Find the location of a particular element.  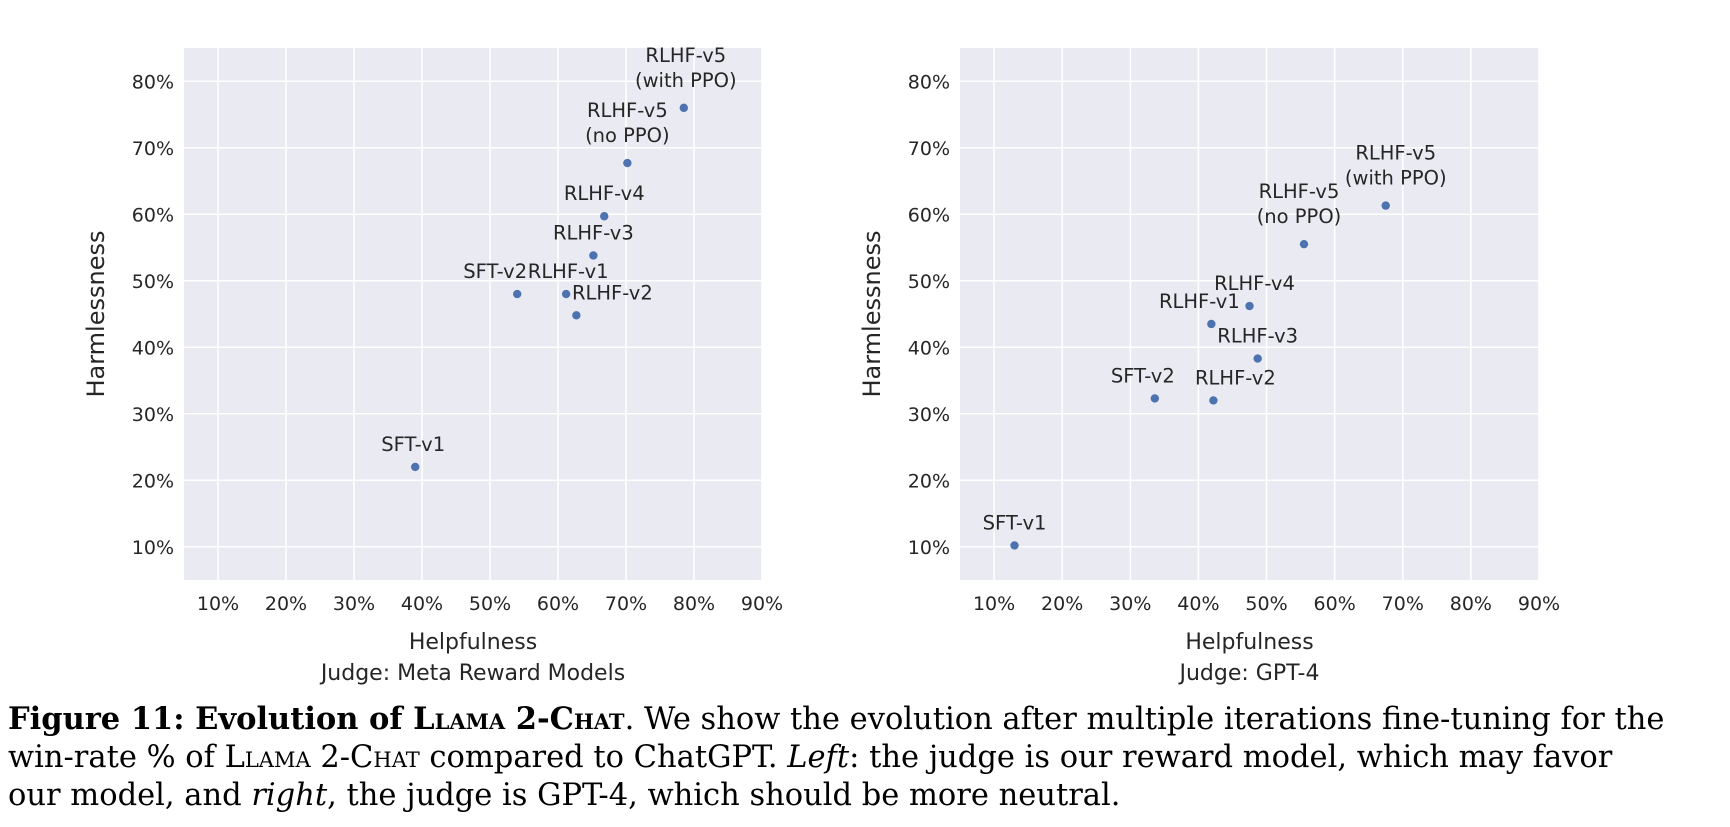

caption-label: Figure 11: Evolution of Llama 2-Chat is located at coordinates (316, 719).